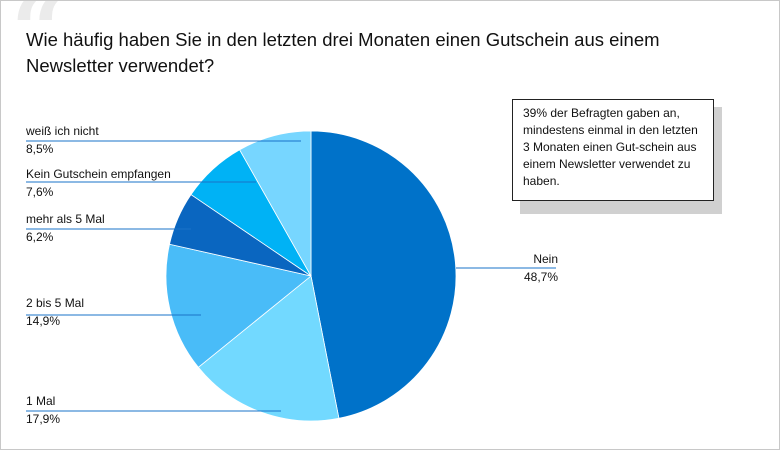 Image resolution: width=780 pixels, height=450 pixels. I want to click on label-1-mal-value: 17,9%, so click(43, 419).